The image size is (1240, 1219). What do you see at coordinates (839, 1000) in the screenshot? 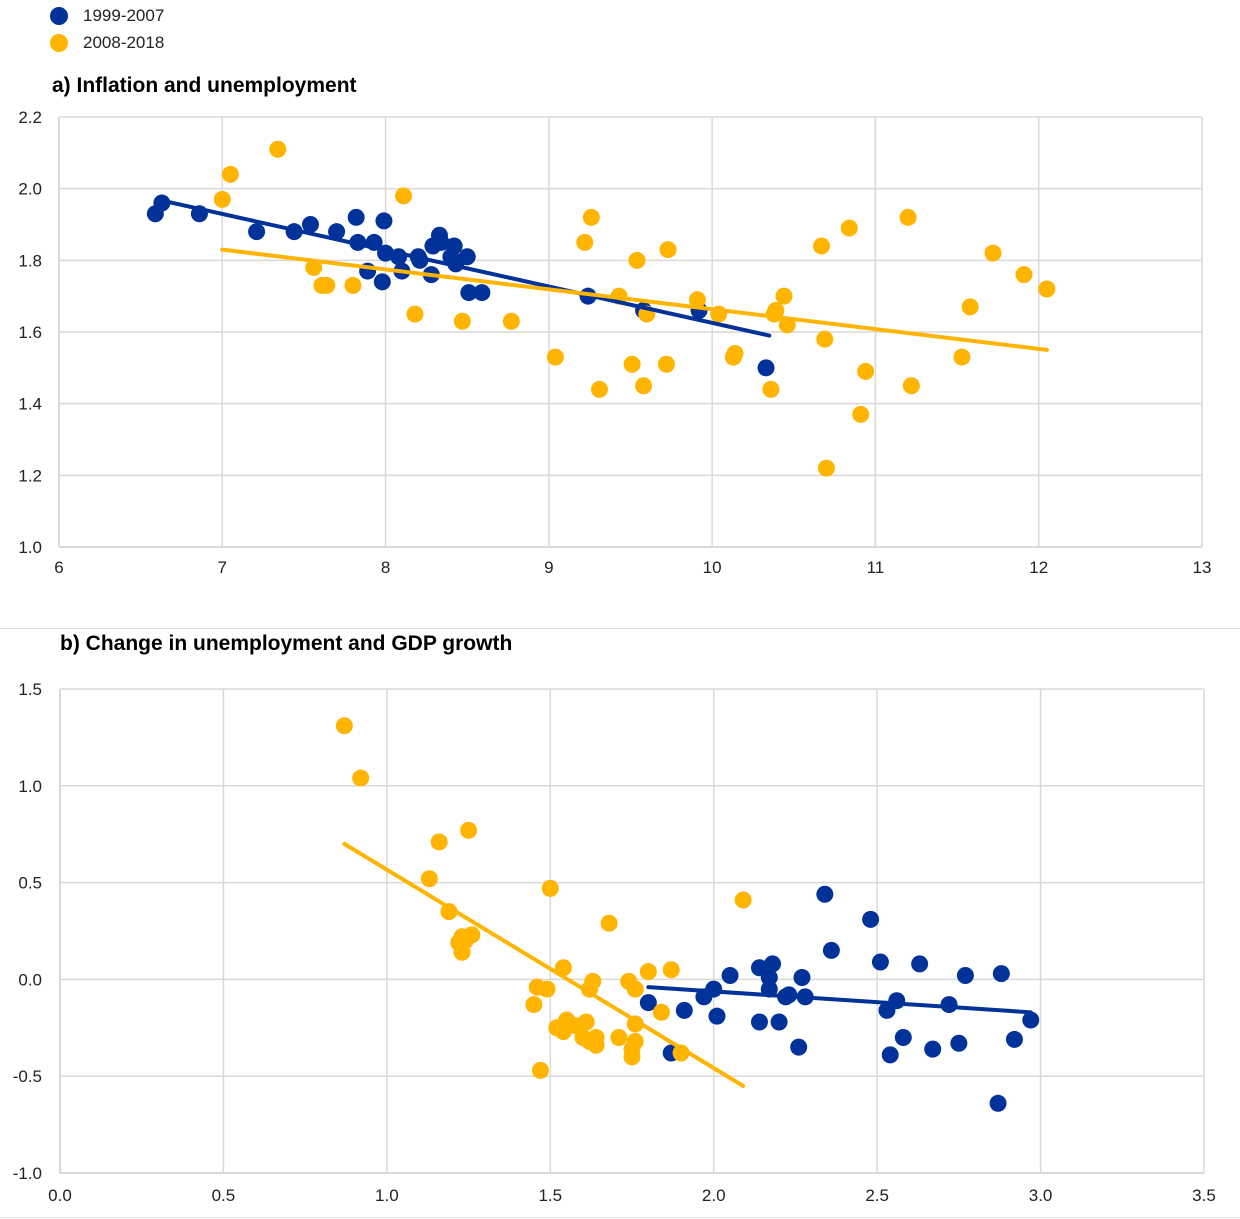
I see `chart-b-trendline-1999-2007` at bounding box center [839, 1000].